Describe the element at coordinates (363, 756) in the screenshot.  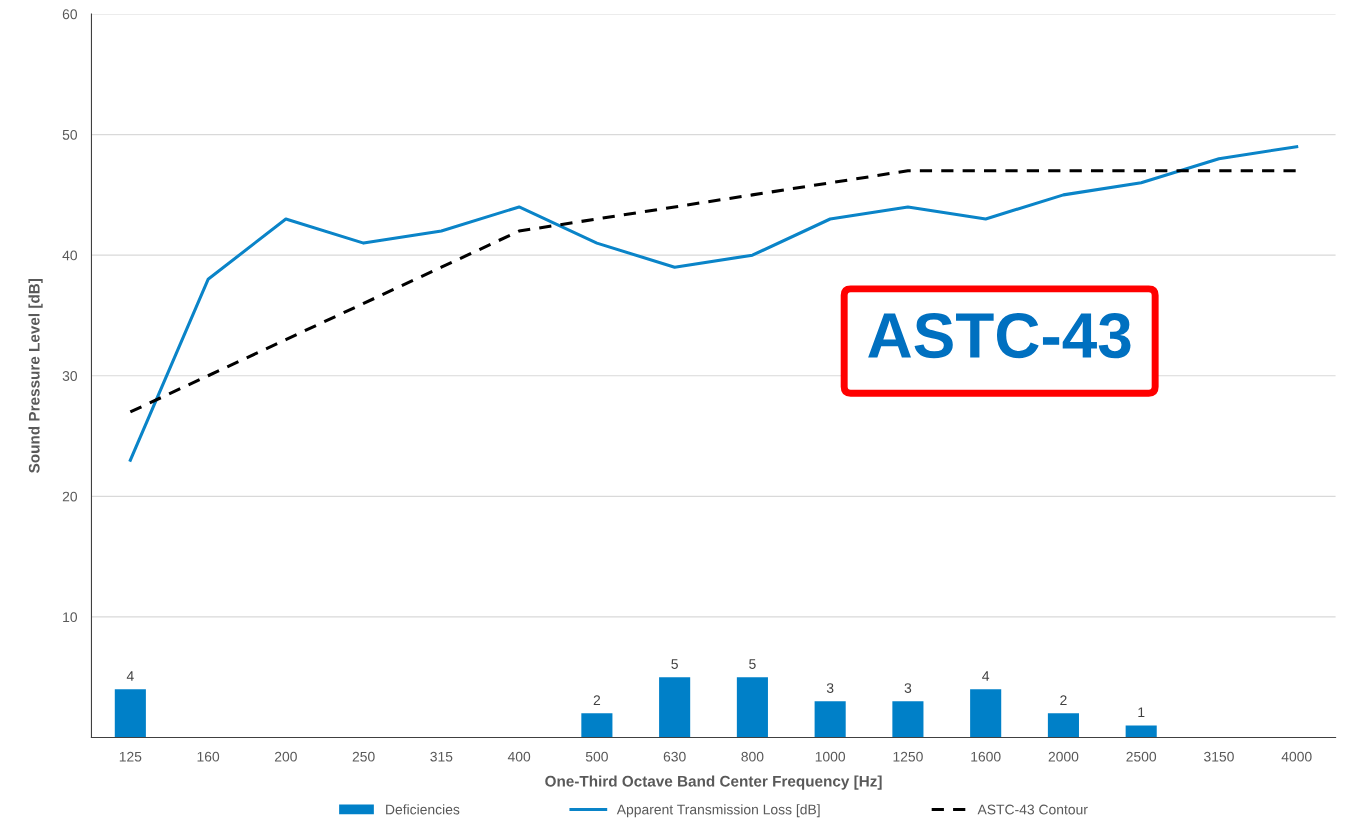
I see `x-tick-label: 250` at that location.